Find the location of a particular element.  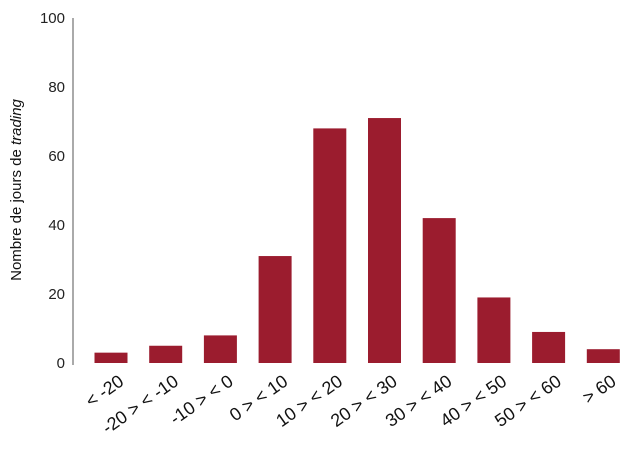

y-axis-label-group: Nombre de jours de trading is located at coordinates (16, 189).